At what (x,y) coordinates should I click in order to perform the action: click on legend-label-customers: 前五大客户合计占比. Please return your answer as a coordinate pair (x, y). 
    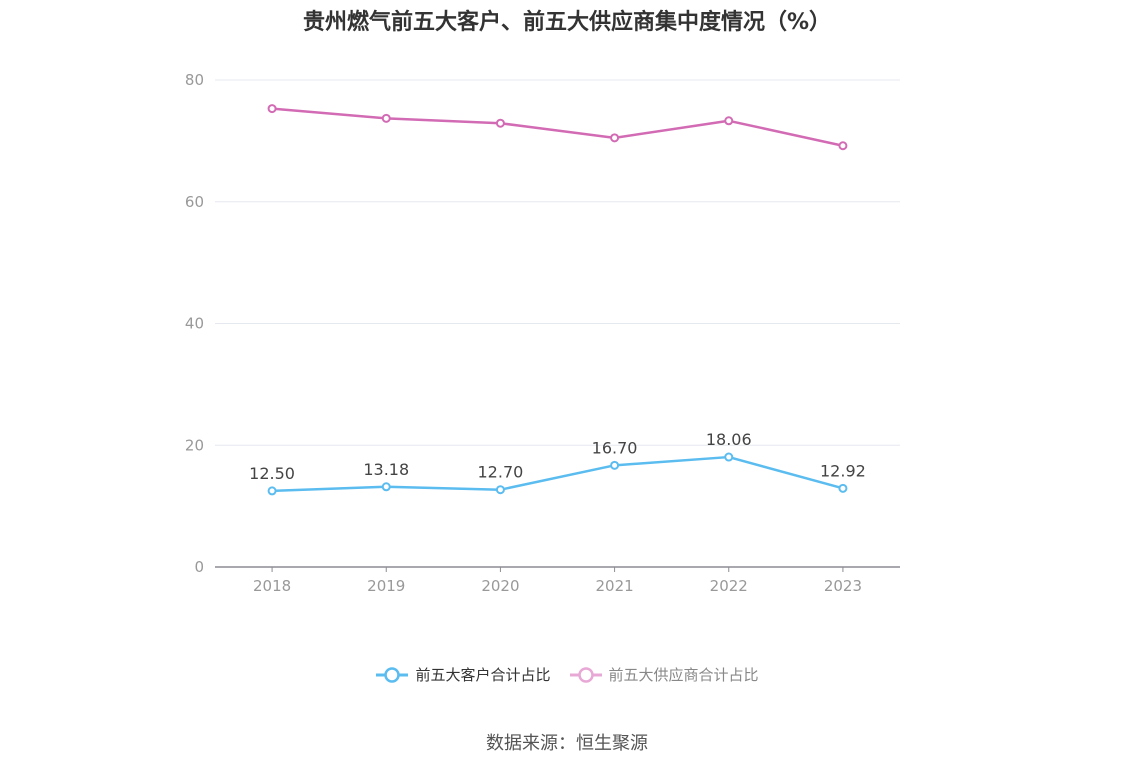
    Looking at the image, I should click on (483, 675).